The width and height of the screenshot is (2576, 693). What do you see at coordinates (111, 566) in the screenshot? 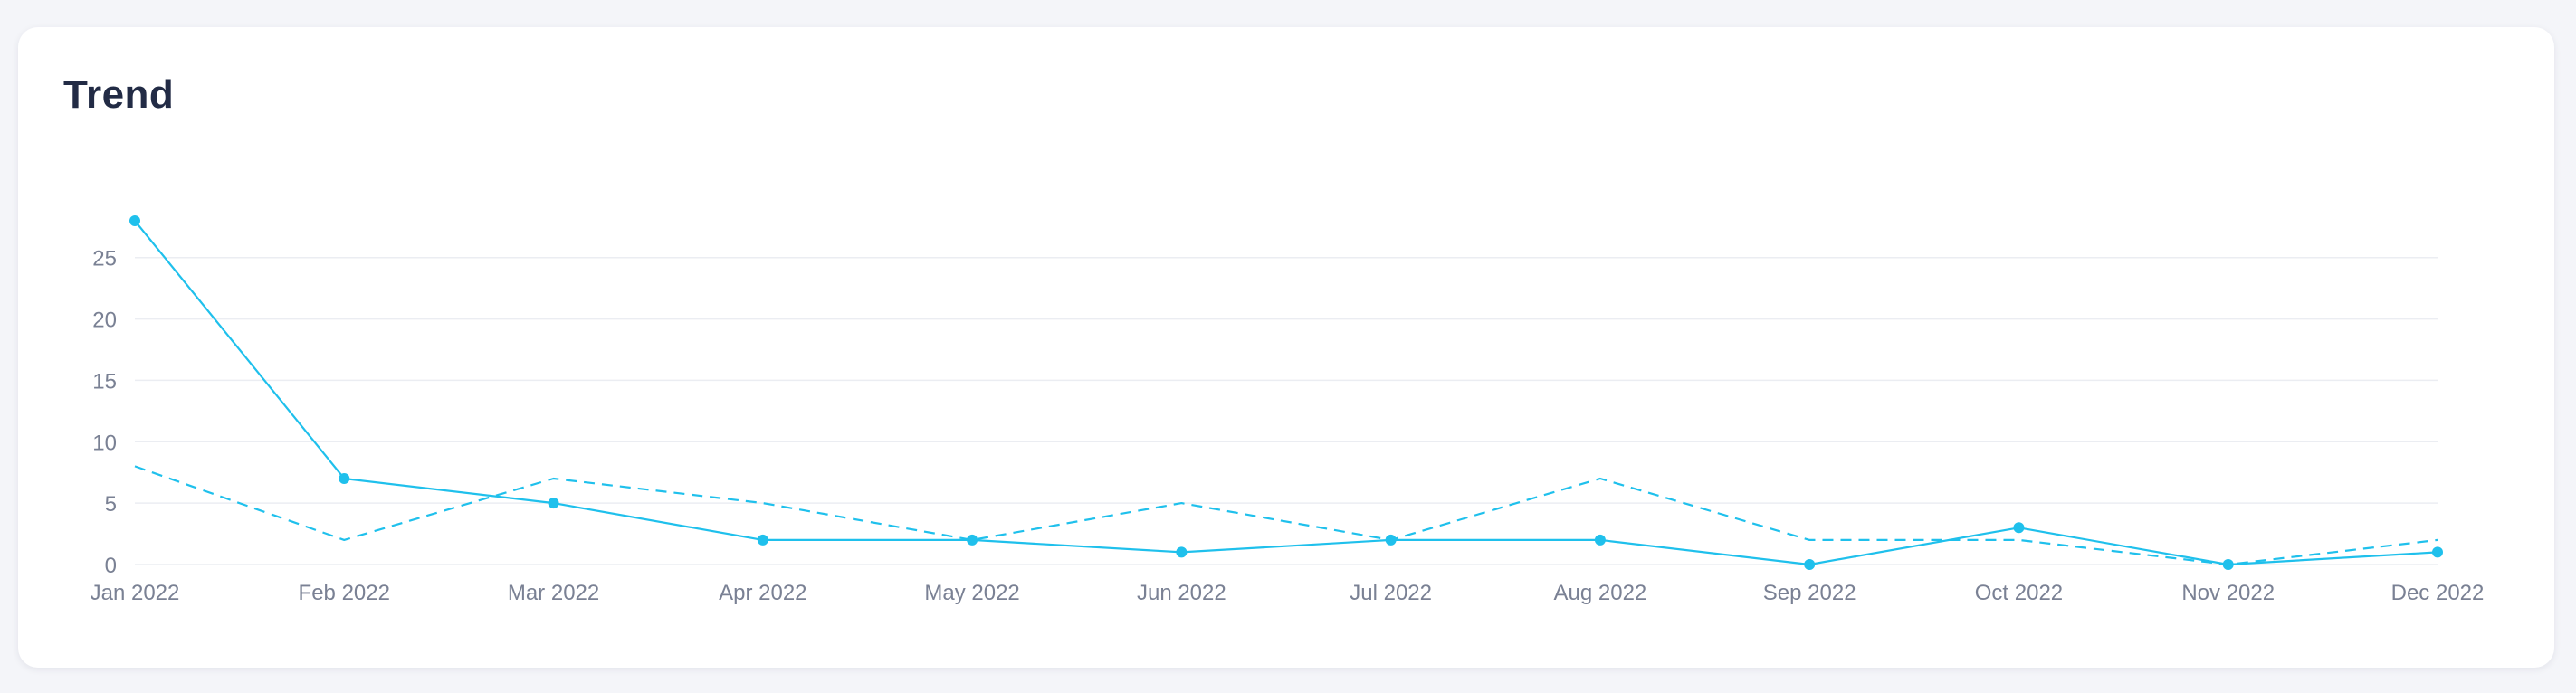
I see `y-tick-label: 0` at bounding box center [111, 566].